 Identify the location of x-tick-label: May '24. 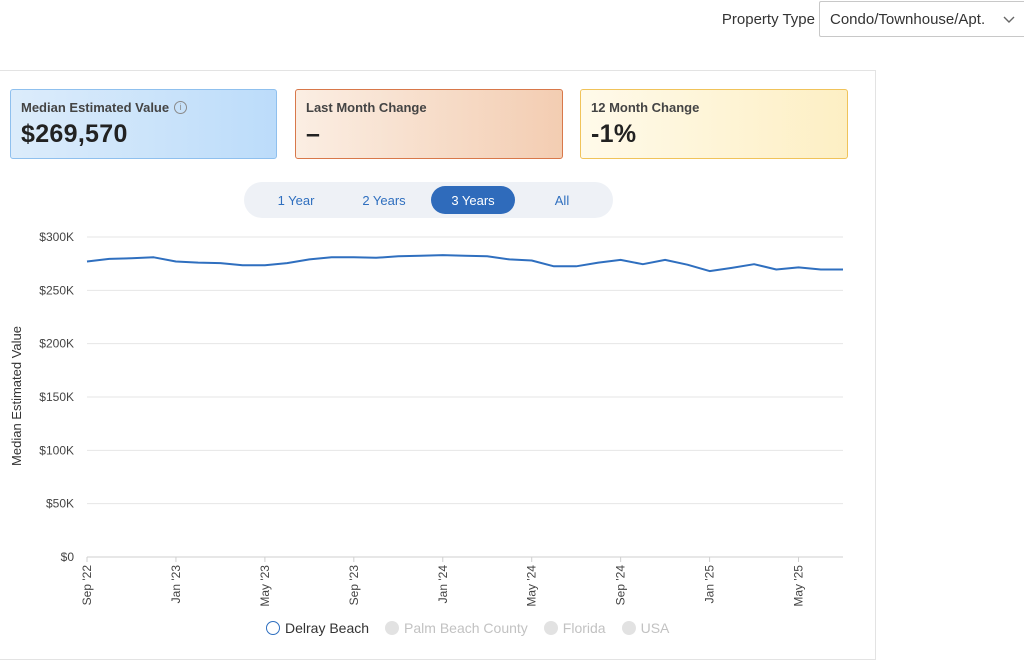
(532, 586).